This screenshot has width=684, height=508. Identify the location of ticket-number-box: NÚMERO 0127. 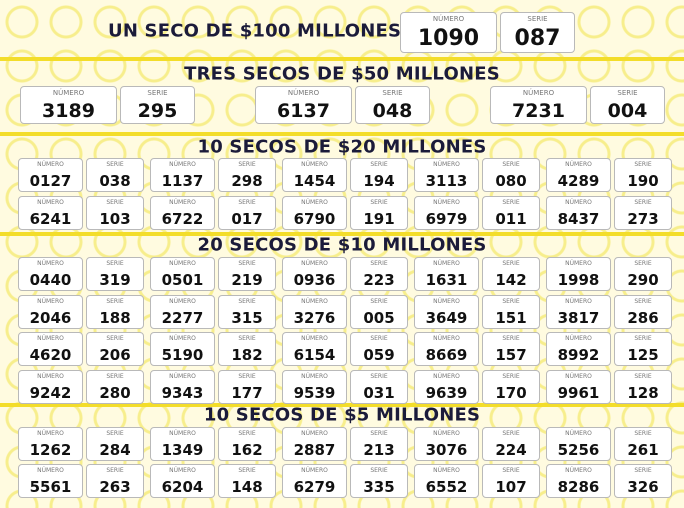
(50, 175).